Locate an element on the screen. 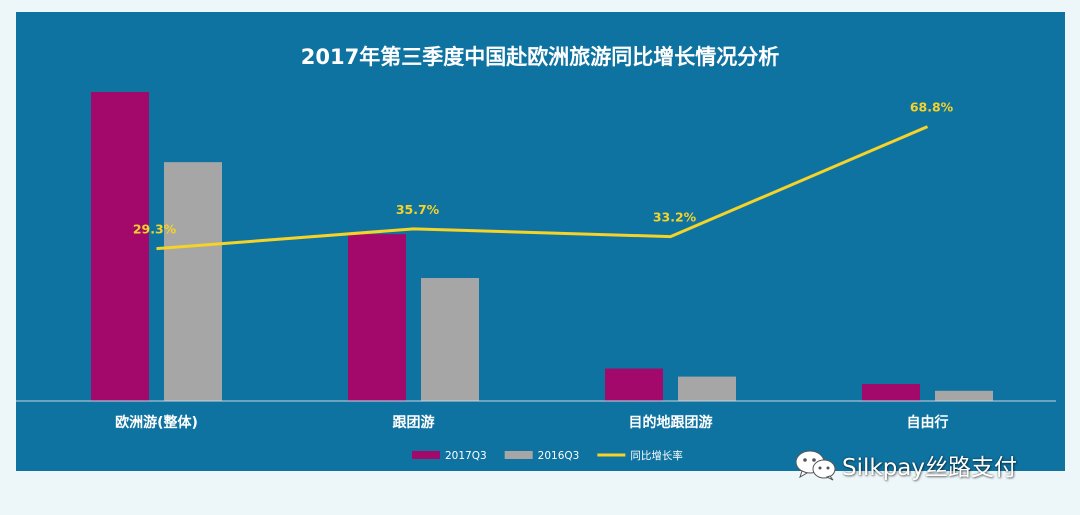 This screenshot has width=1080, height=515. category-label: 自由行 is located at coordinates (928, 422).